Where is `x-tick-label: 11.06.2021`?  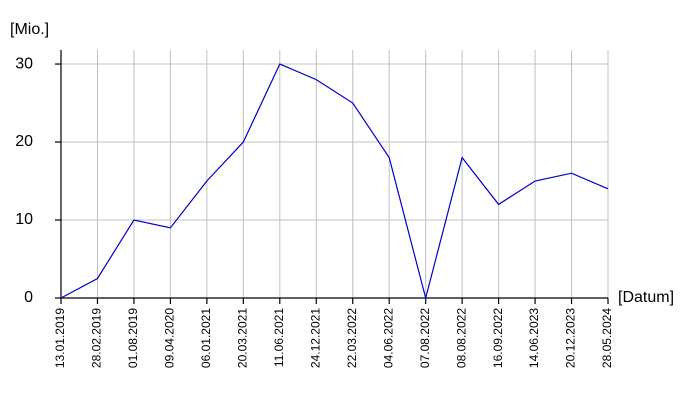
x-tick-label: 11.06.2021 is located at coordinates (279, 337).